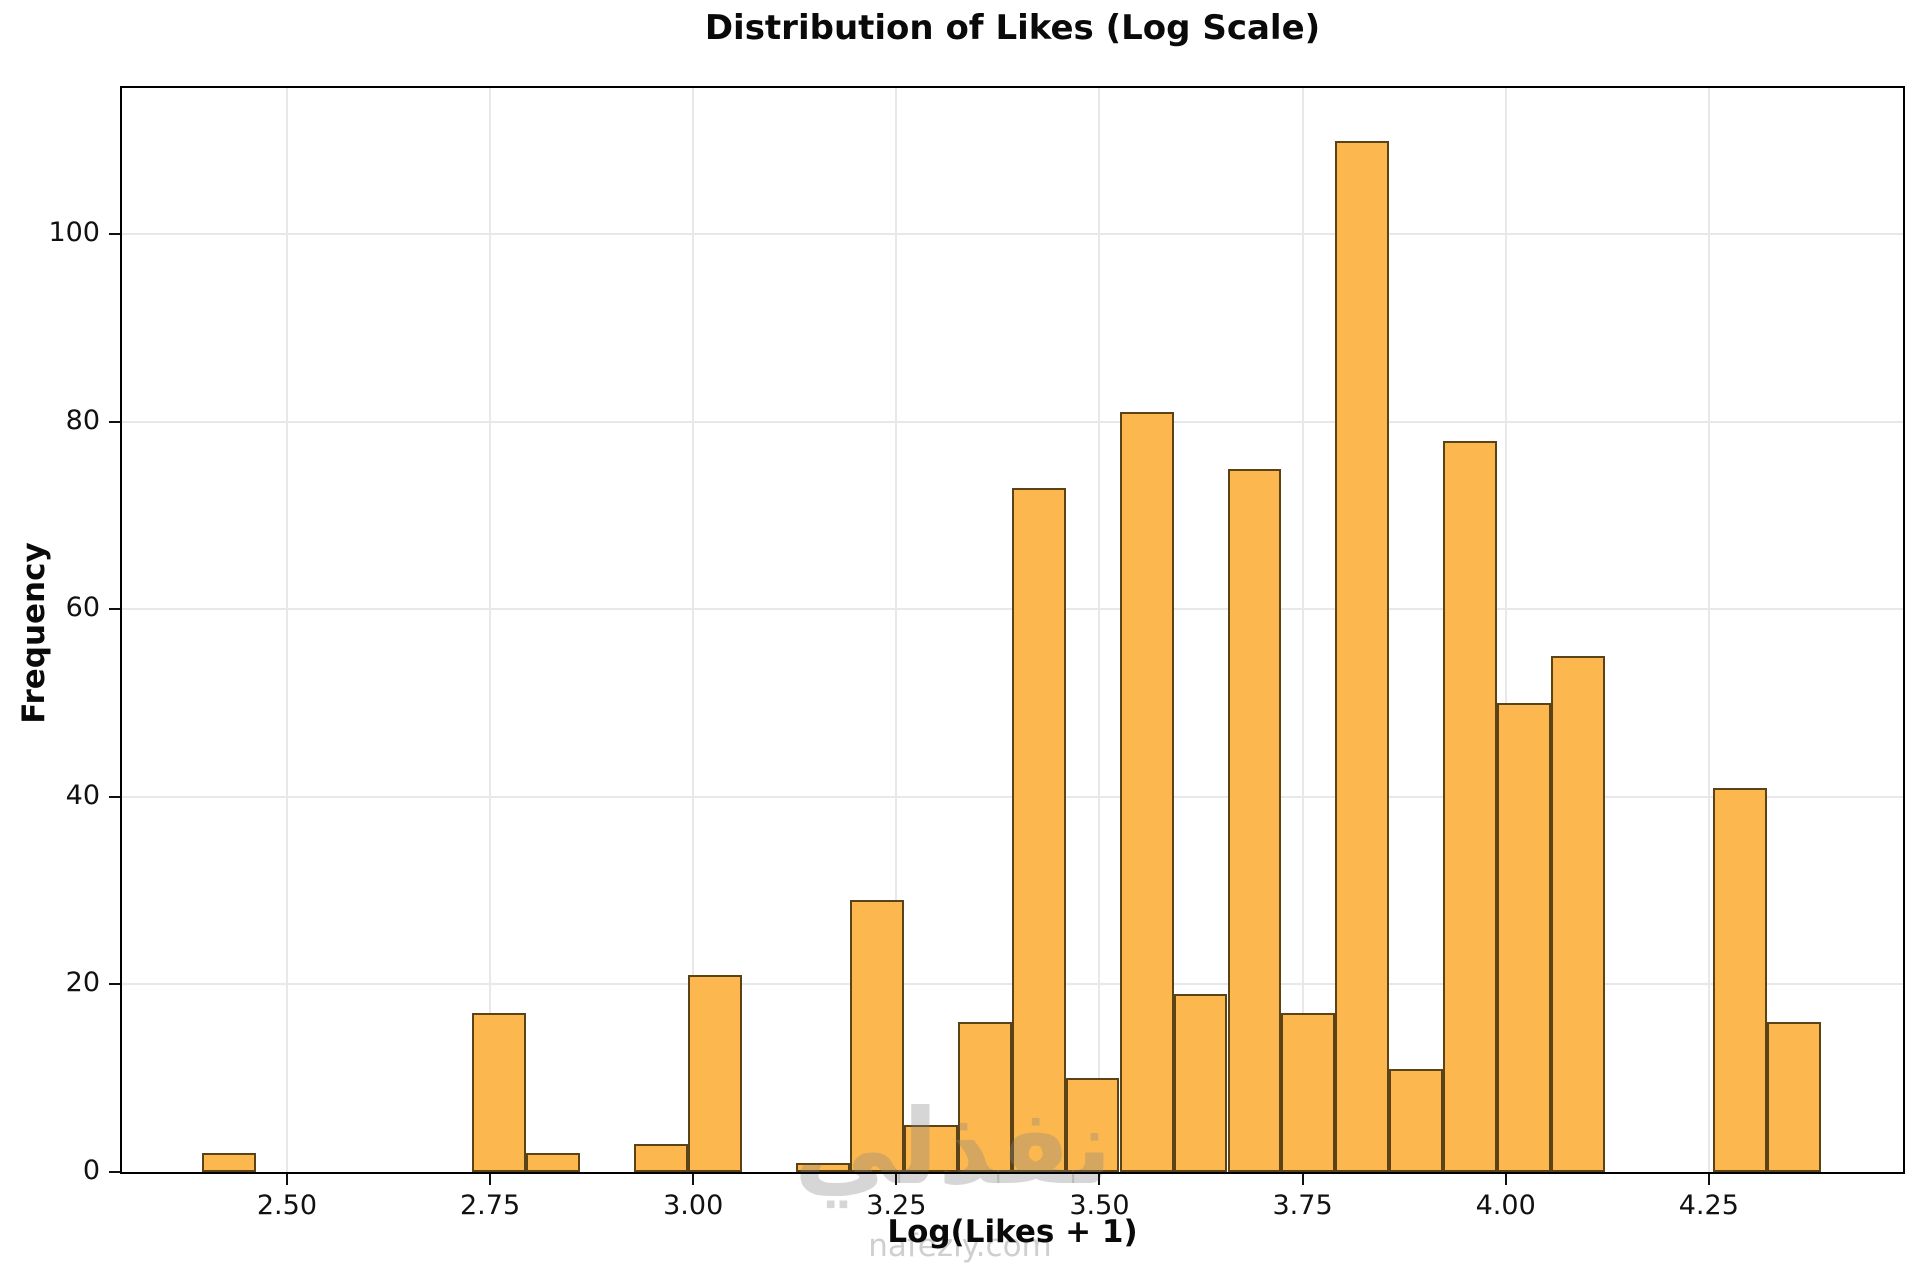 This screenshot has height=1270, width=1920. Describe the element at coordinates (91, 1170) in the screenshot. I see `y-tick-label: 0` at that location.